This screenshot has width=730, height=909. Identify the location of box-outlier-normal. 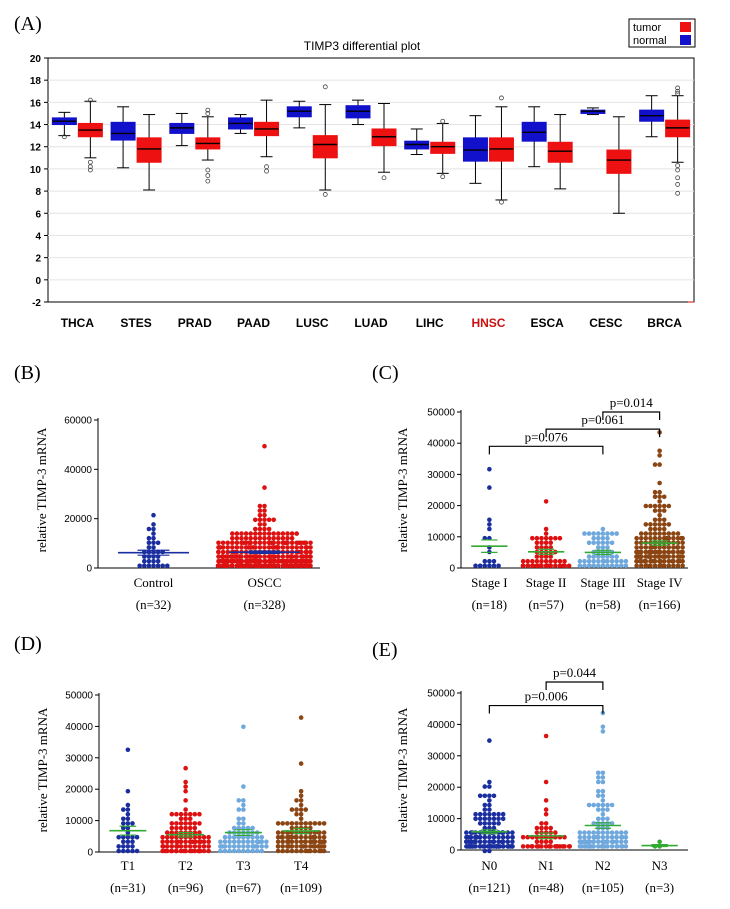
(64, 137).